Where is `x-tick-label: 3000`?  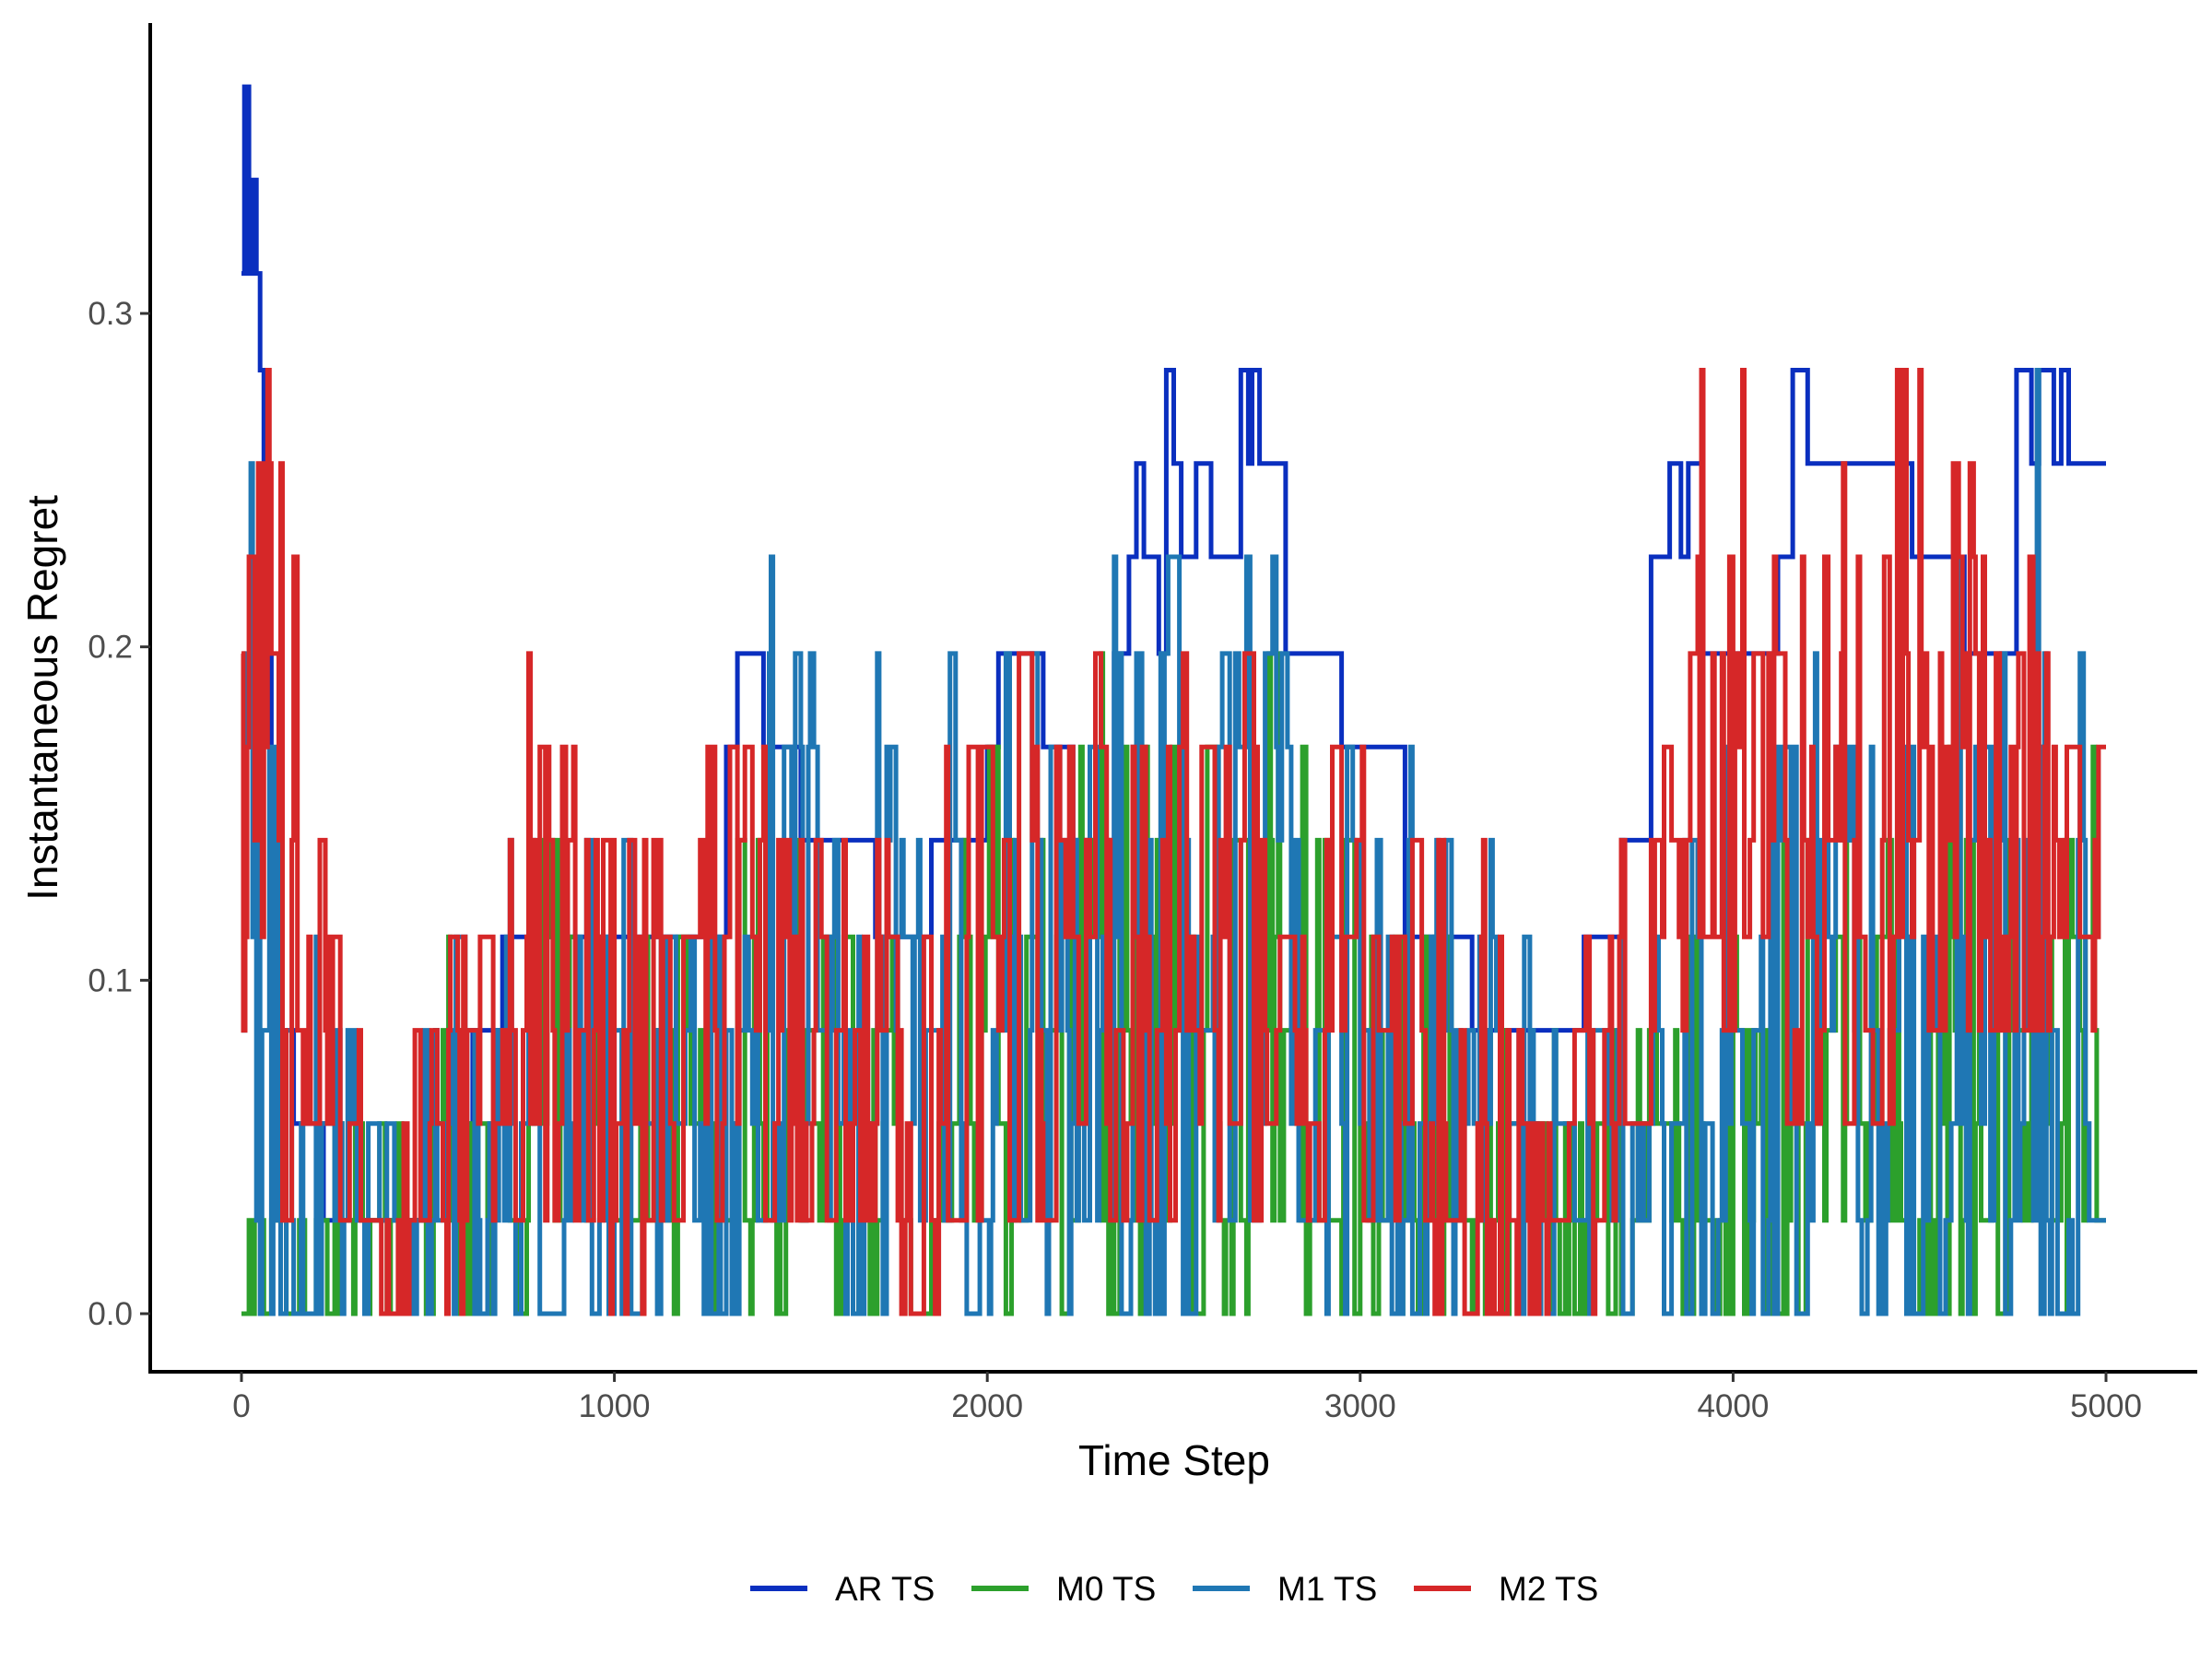 x-tick-label: 3000 is located at coordinates (1360, 1406).